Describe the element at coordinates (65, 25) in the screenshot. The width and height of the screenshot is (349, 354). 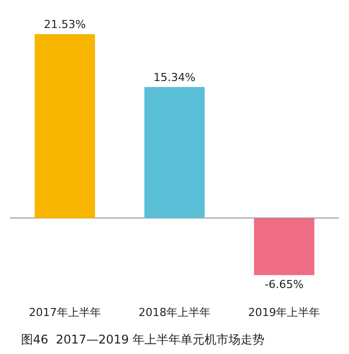
I see `data-label: 21.53%` at that location.